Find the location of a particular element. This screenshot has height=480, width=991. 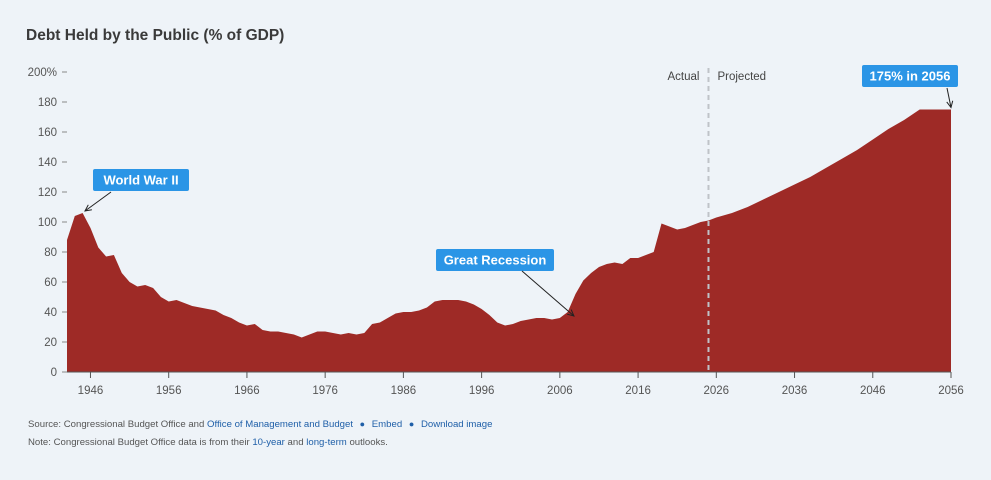

x-tick-label: 1956 is located at coordinates (169, 391).